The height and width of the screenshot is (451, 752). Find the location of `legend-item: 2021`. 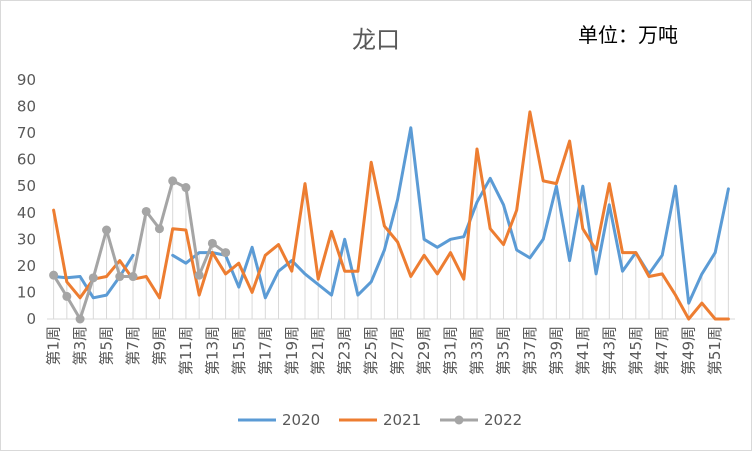

legend-item: 2021 is located at coordinates (380, 420).